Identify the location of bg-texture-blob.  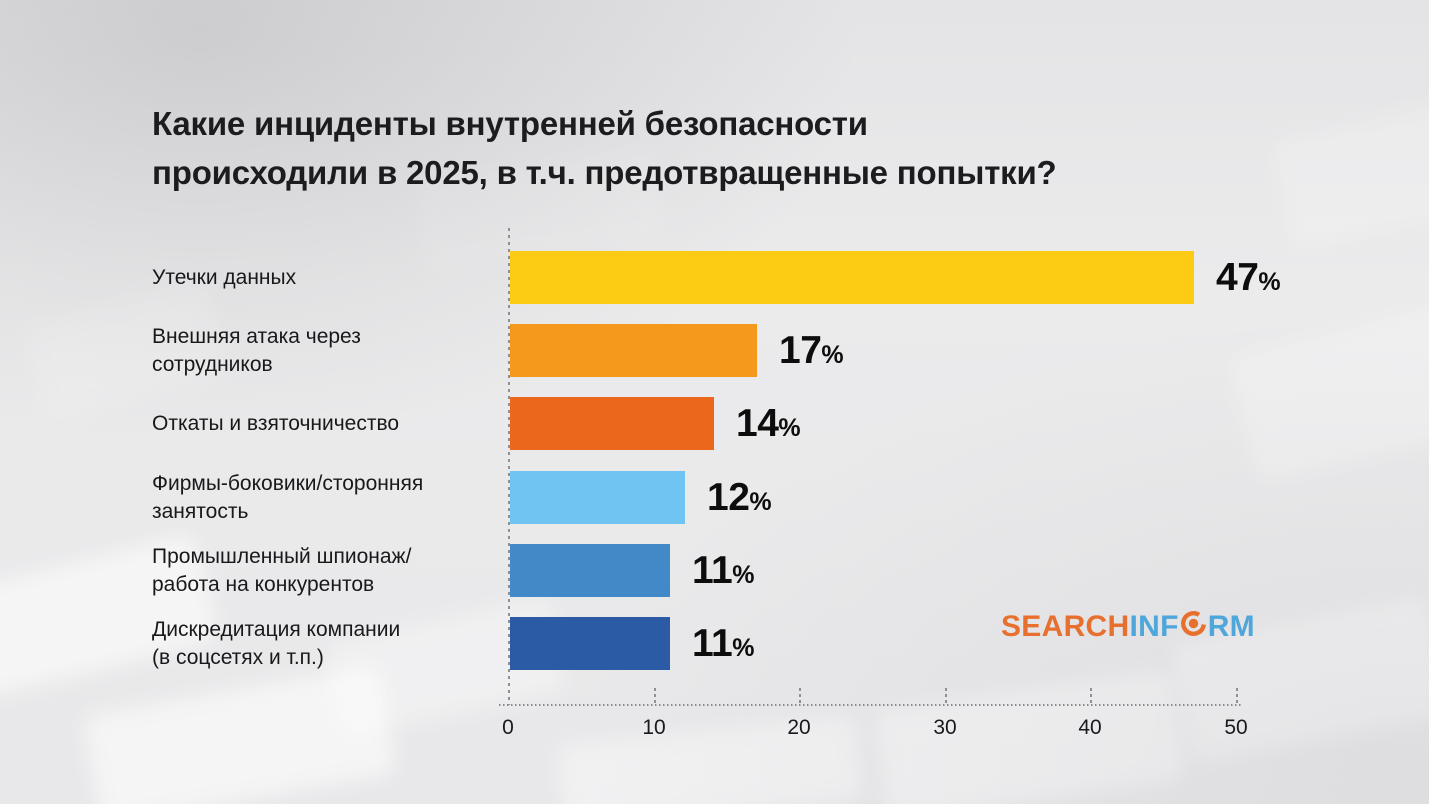
(1349, 175).